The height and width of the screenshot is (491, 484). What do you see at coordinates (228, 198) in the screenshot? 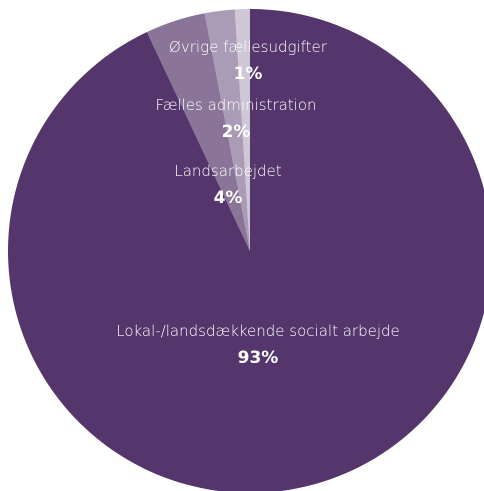
I see `slice-value-label: 4%` at bounding box center [228, 198].